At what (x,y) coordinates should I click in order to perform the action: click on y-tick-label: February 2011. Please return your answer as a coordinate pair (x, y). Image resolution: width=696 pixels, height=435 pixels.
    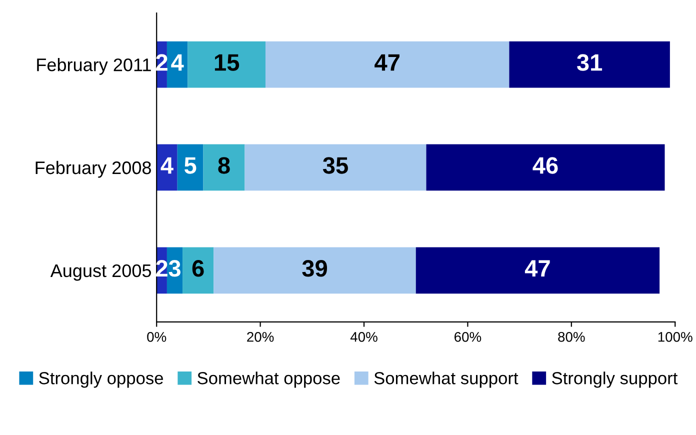
    Looking at the image, I should click on (94, 66).